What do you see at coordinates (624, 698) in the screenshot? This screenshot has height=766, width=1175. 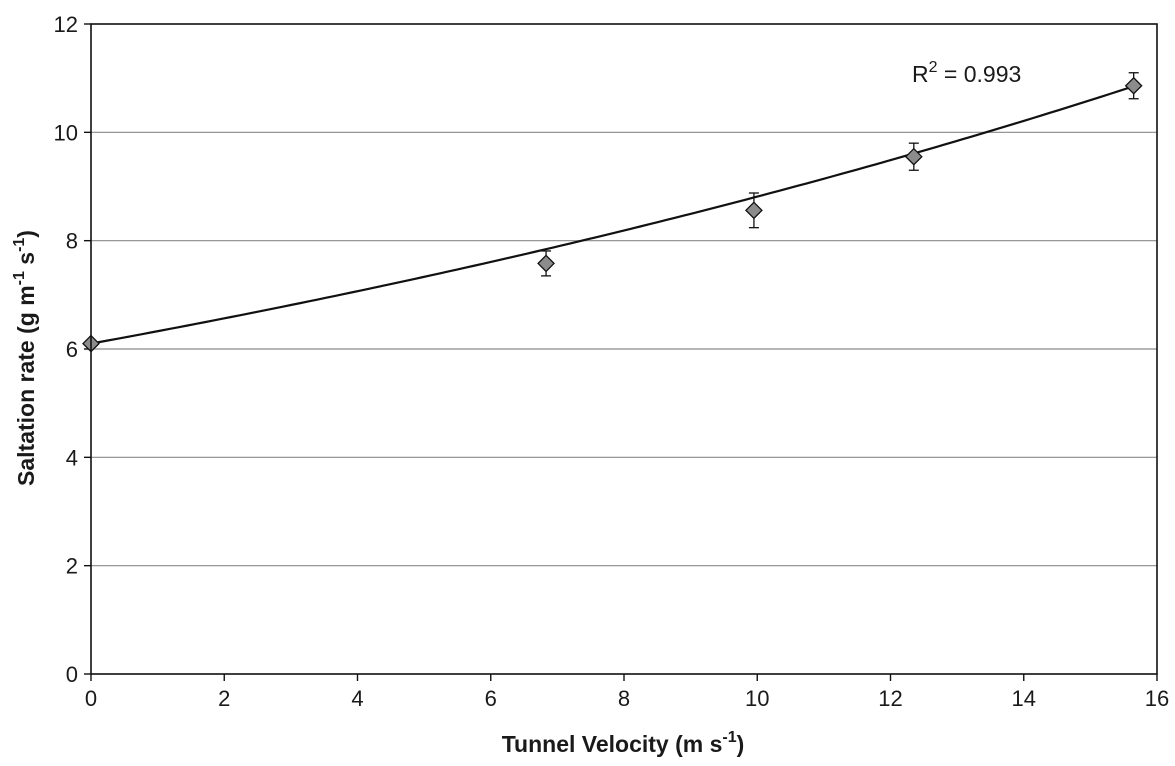 I see `x-tick-label: 8` at bounding box center [624, 698].